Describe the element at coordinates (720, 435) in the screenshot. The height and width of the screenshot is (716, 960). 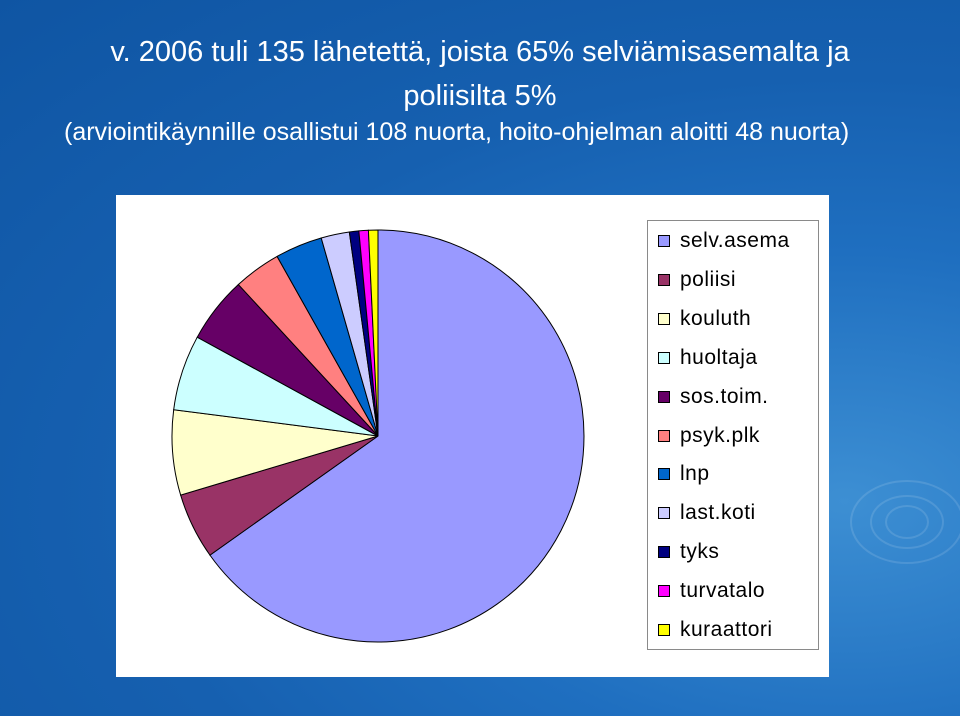
I see `legend-label: psyk.plk` at that location.